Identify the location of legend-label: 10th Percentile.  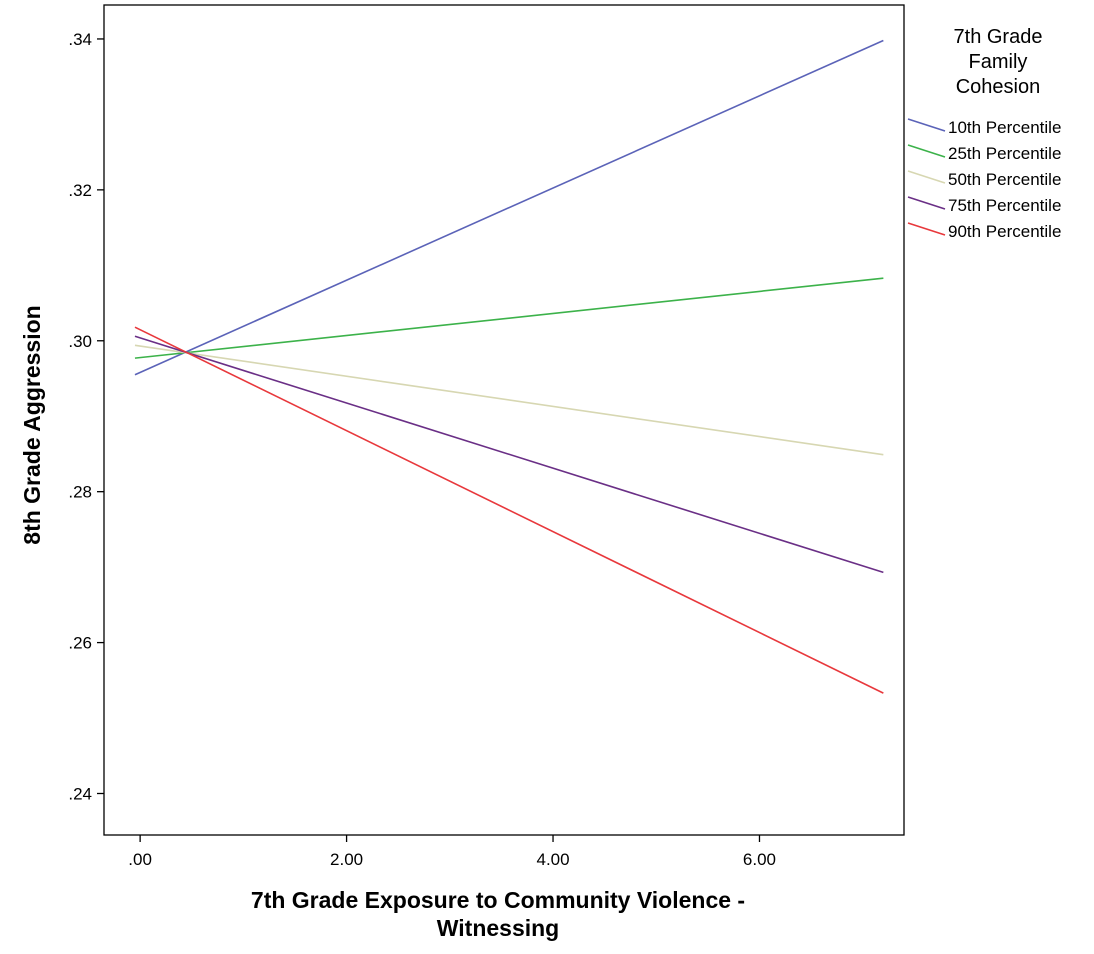
(1004, 127).